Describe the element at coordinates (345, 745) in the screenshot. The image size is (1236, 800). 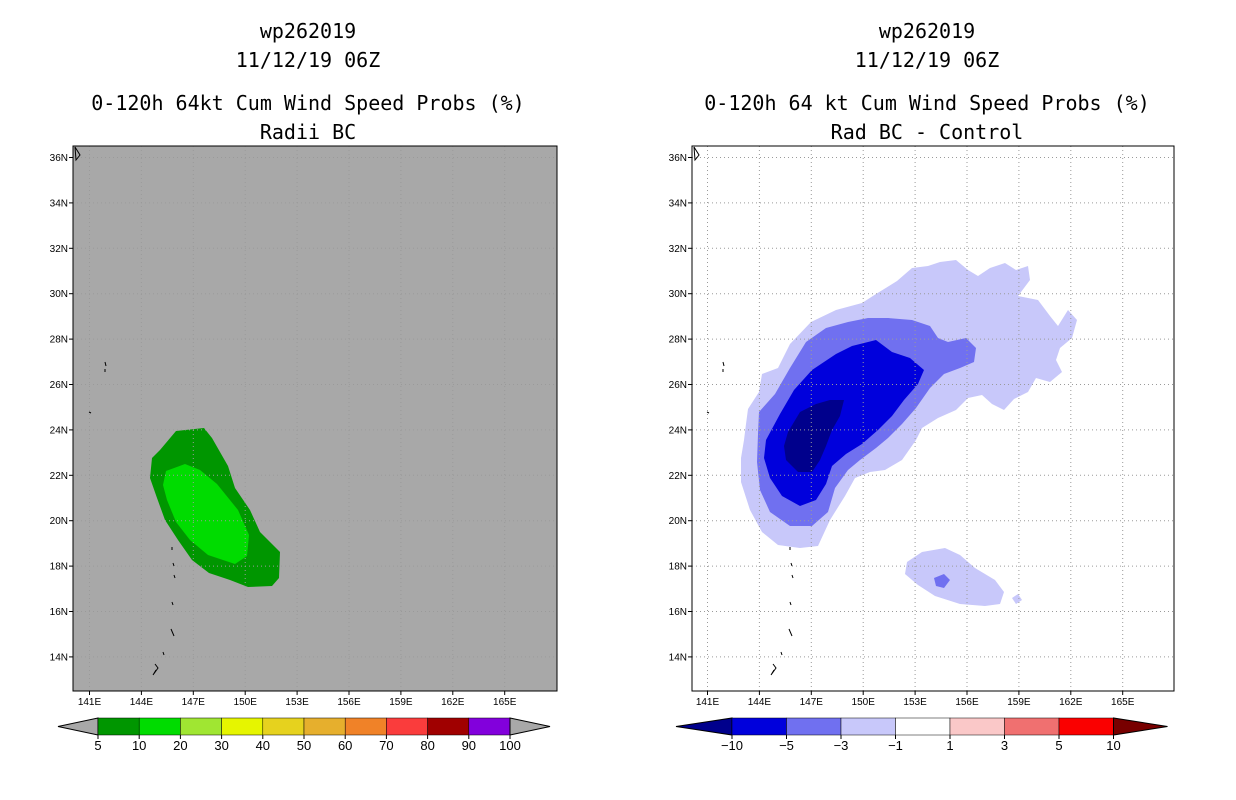
I see `left-colorbar-label: 60` at that location.